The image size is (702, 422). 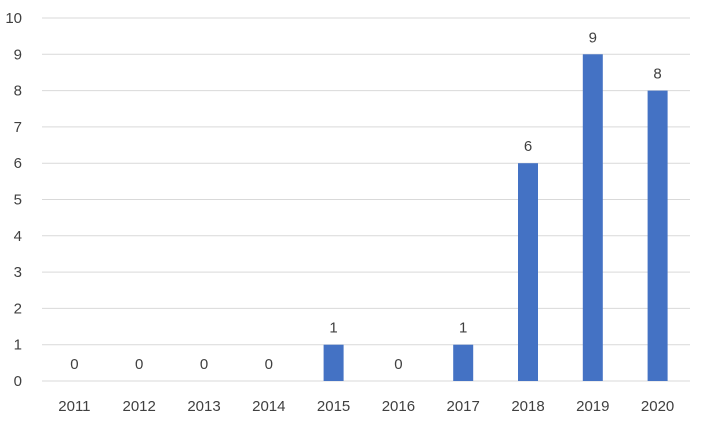 I want to click on data-label-2015: 1, so click(x=333, y=328).